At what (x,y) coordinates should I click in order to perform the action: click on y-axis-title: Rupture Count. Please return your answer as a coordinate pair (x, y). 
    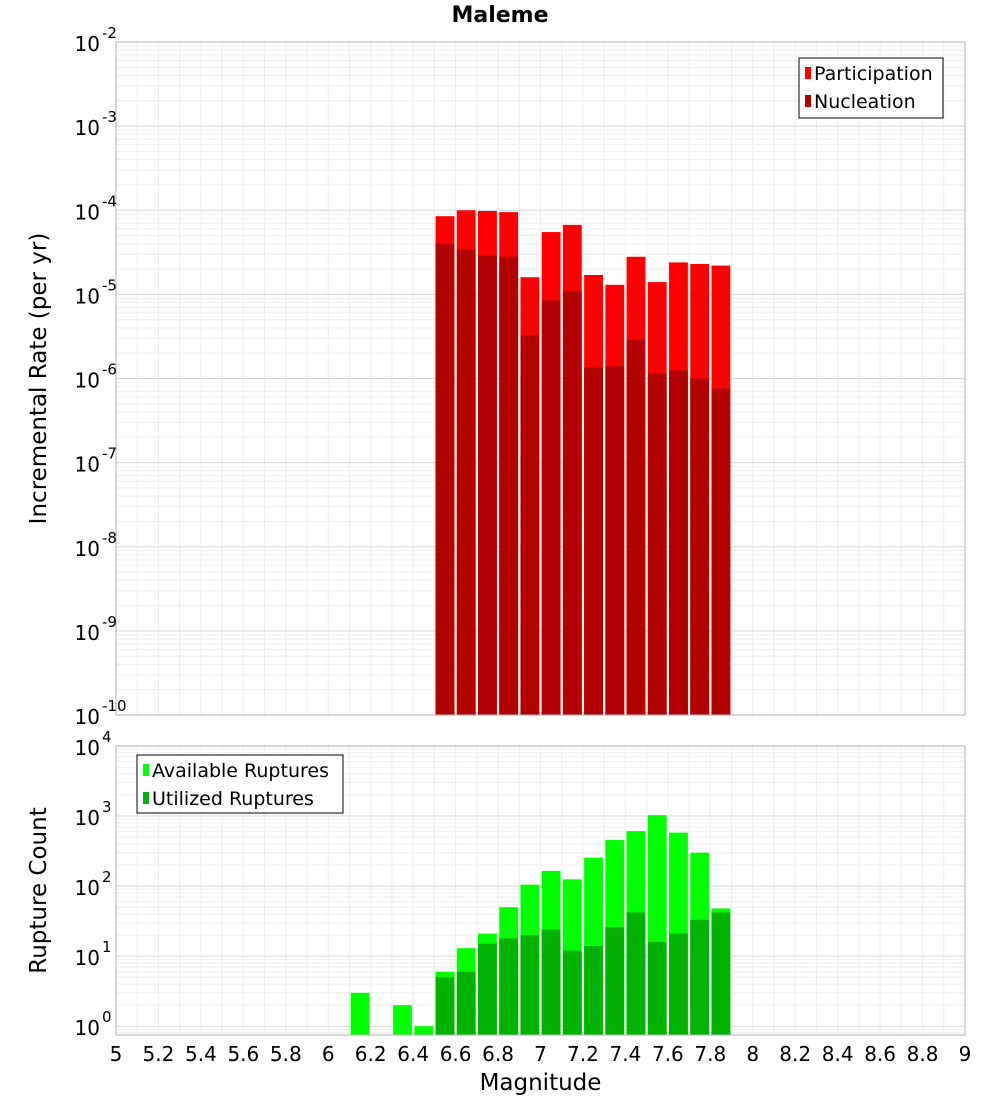
    Looking at the image, I should click on (39, 890).